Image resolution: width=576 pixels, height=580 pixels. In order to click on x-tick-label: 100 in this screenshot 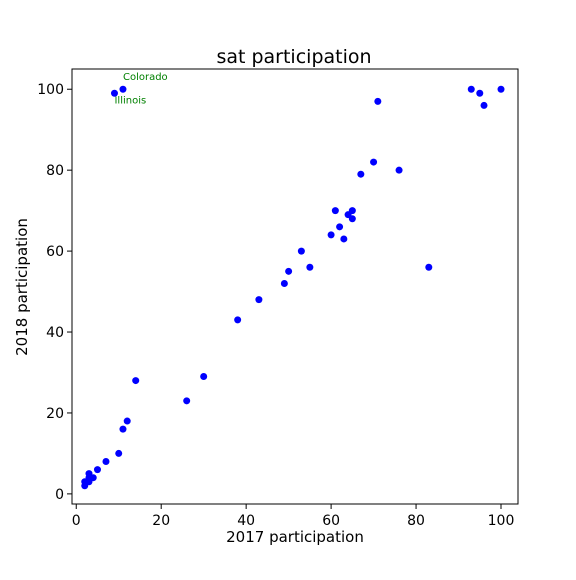, I will do `click(501, 521)`.